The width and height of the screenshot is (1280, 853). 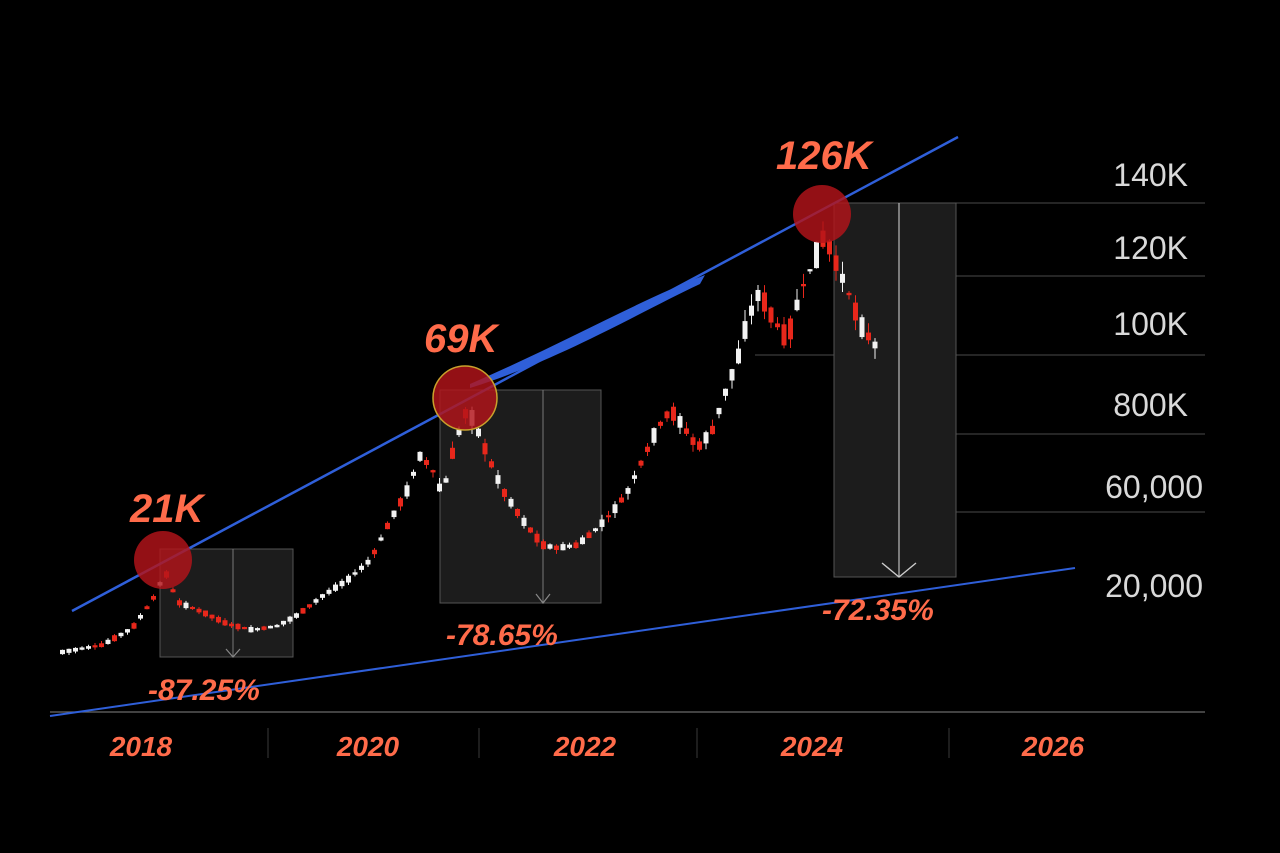 What do you see at coordinates (233, 653) in the screenshot?
I see `down-arrow-icon` at bounding box center [233, 653].